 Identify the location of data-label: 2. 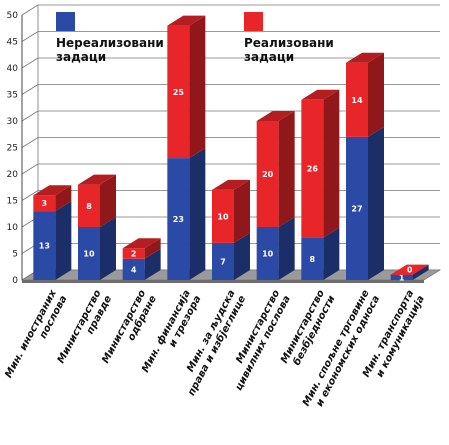
(134, 254).